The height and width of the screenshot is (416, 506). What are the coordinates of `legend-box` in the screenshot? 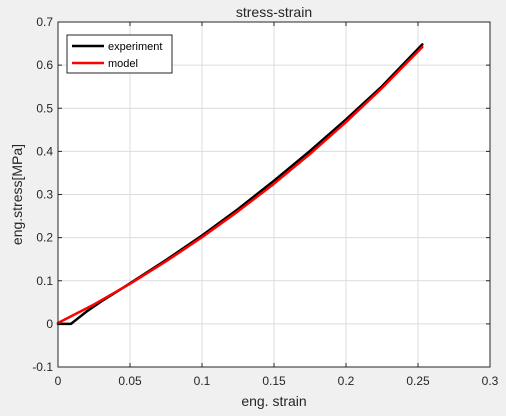 It's located at (119, 54).